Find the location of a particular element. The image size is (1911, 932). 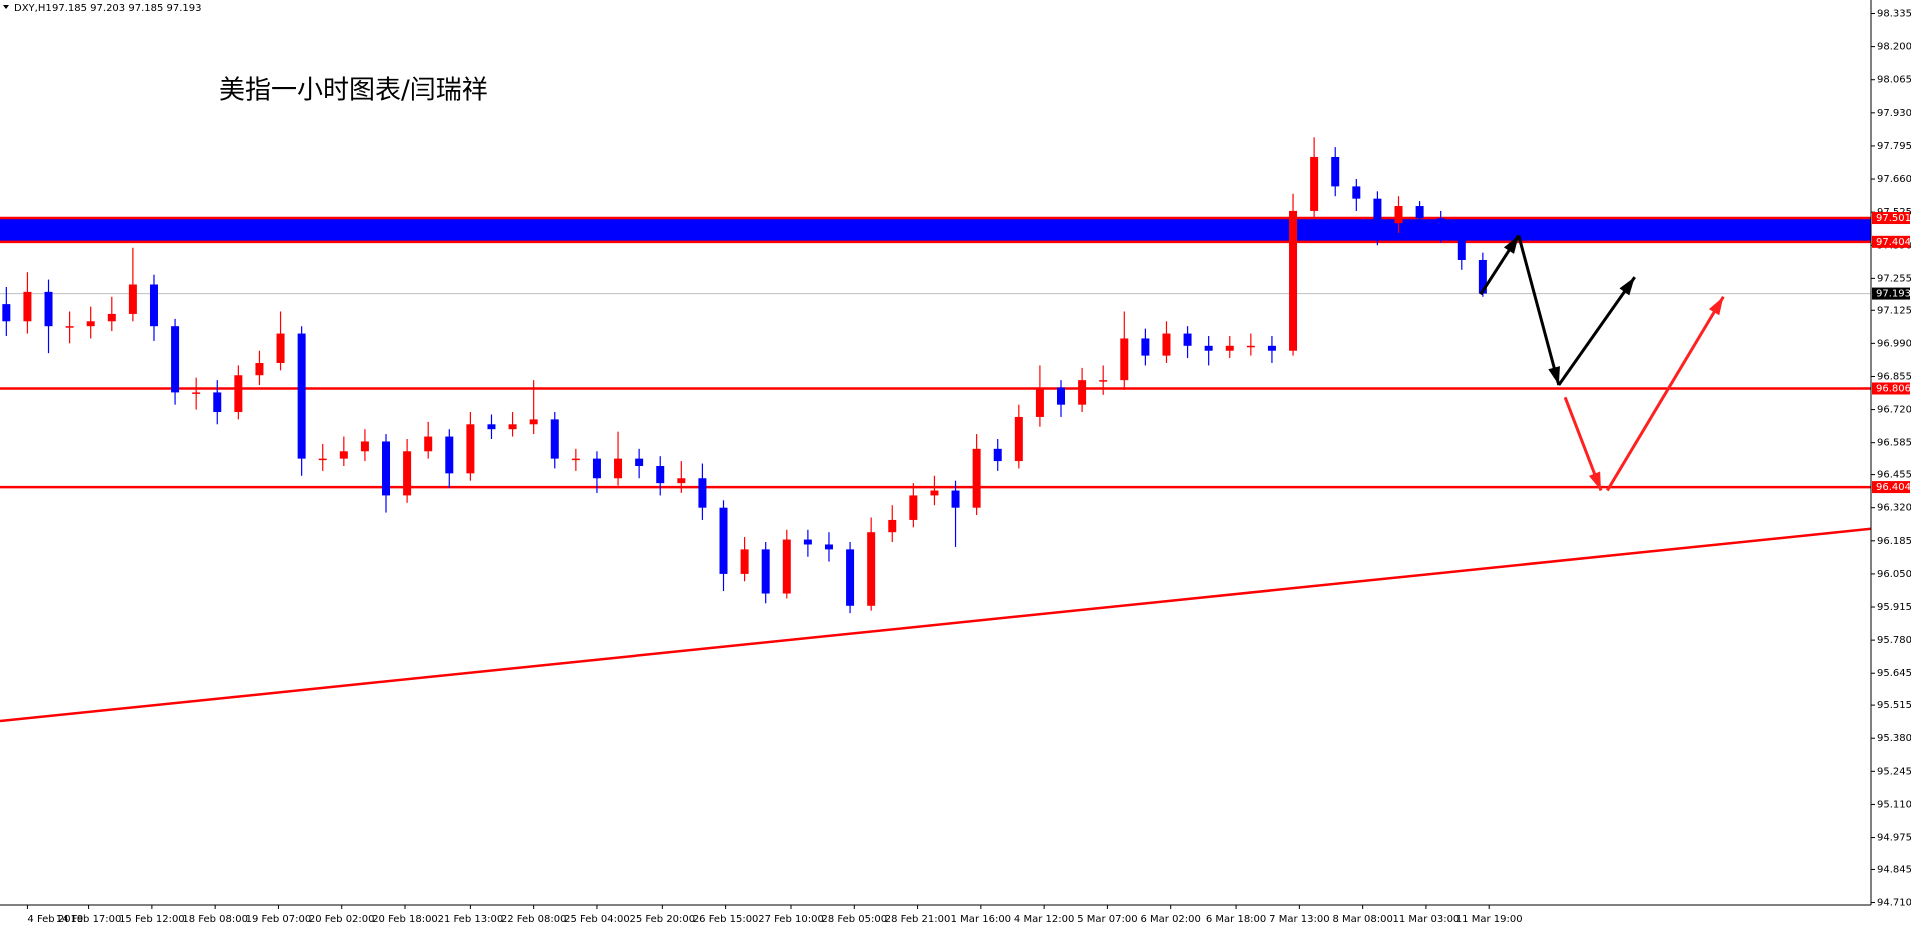

x-tick-label: 5 Mar 07:00 is located at coordinates (1107, 919).